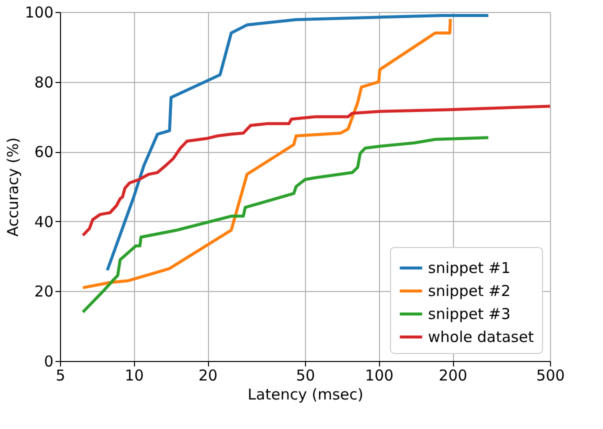 This screenshot has height=429, width=603. What do you see at coordinates (44, 291) in the screenshot?
I see `y-tick-label: 20` at bounding box center [44, 291].